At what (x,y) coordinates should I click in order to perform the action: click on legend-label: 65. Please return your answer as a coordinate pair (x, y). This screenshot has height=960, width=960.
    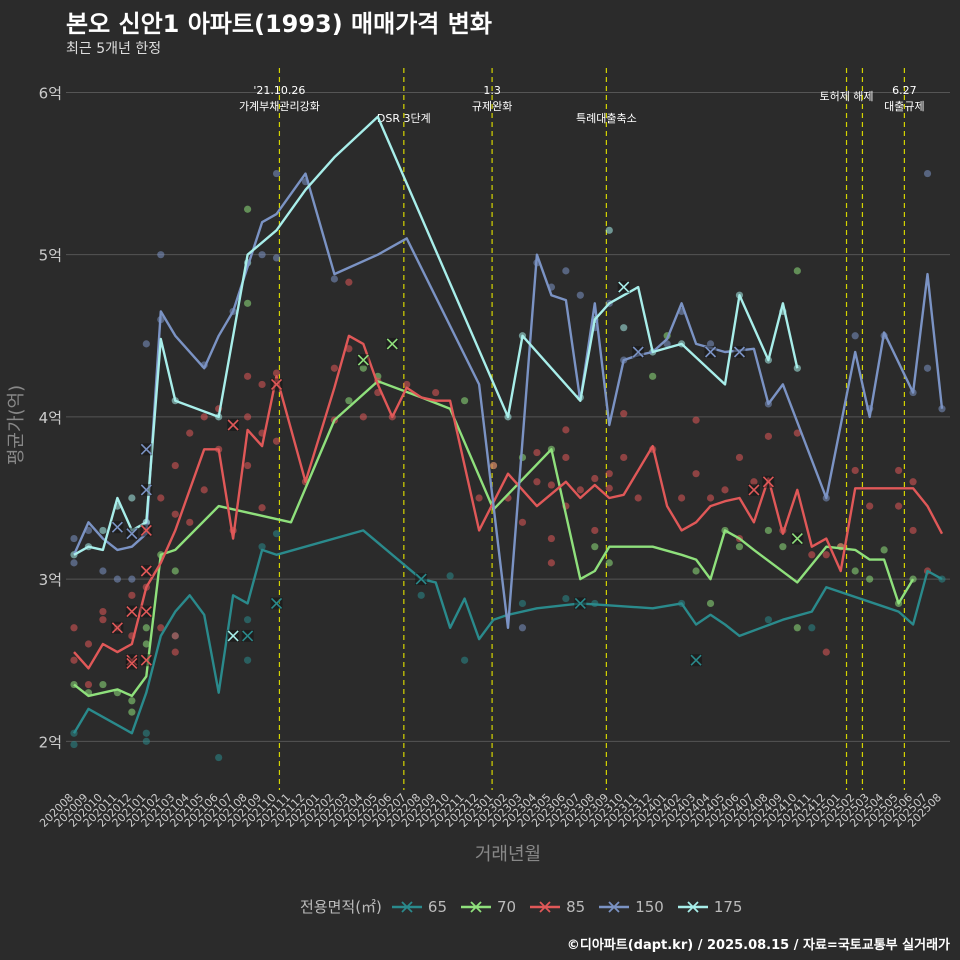
    Looking at the image, I should click on (437, 906).